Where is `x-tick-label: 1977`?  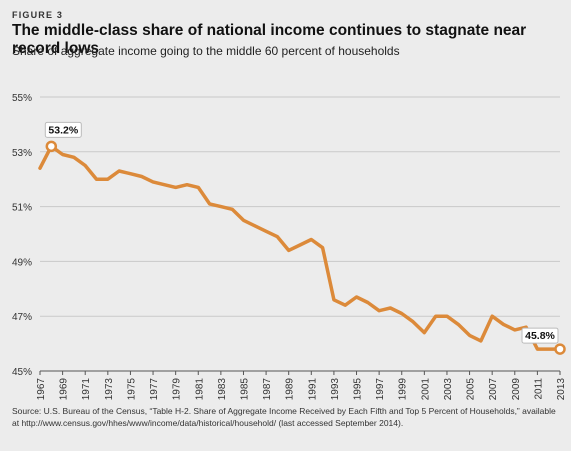 x-tick-label: 1977 is located at coordinates (154, 389).